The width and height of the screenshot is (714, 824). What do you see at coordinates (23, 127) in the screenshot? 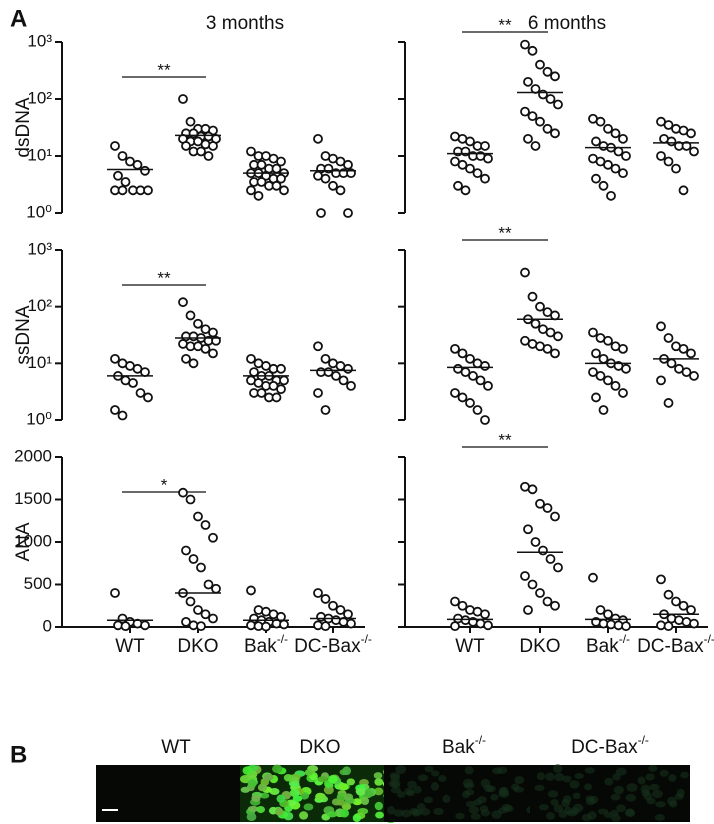
I see `y-axis-label: dsDNA` at bounding box center [23, 127].